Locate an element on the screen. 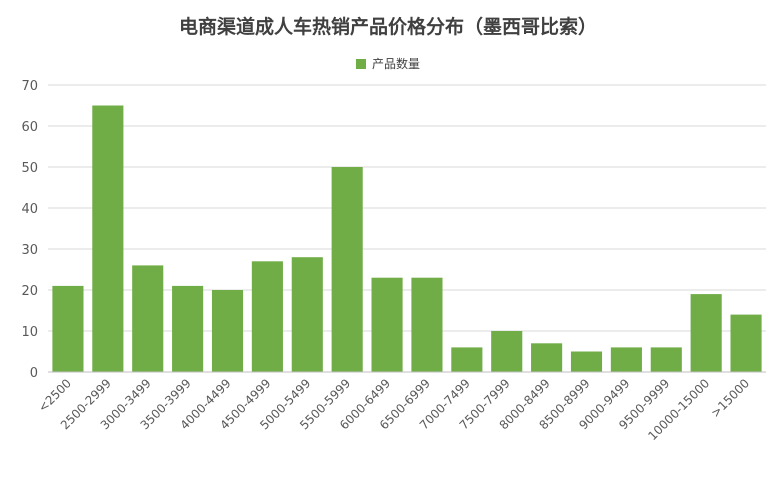  y-tick-label: 60 is located at coordinates (29, 127).